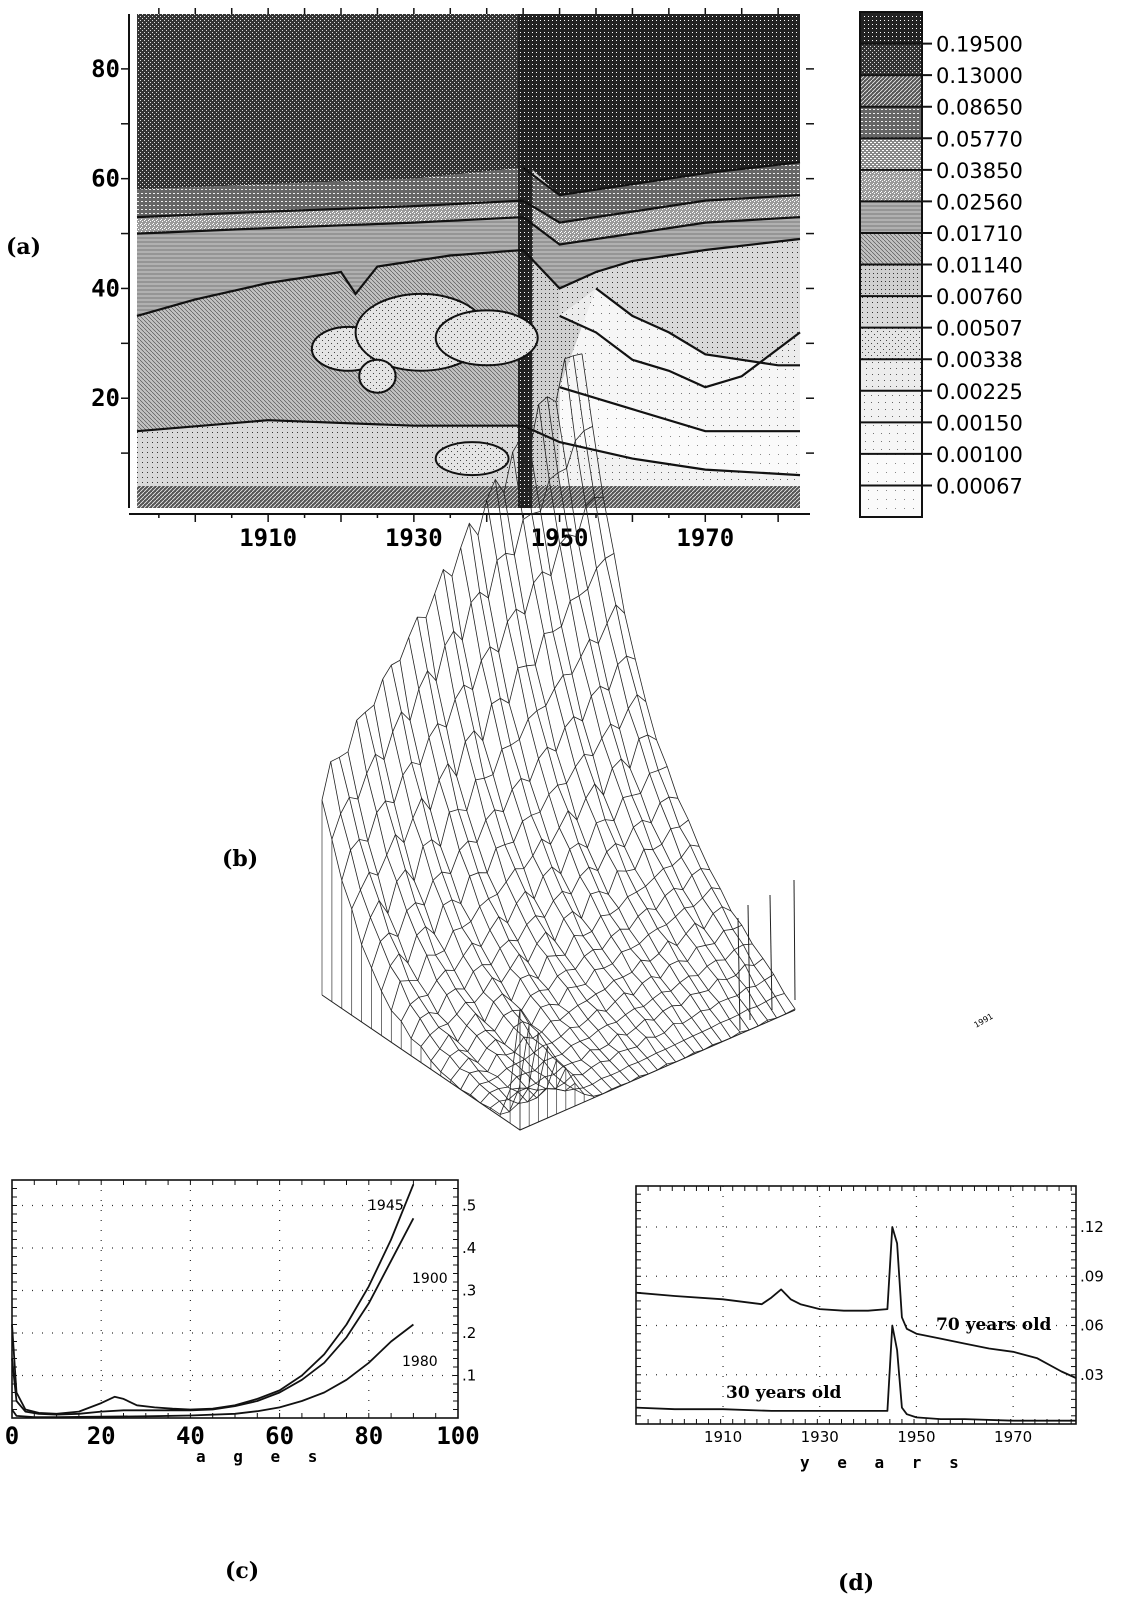 The image size is (1134, 1600). Describe the element at coordinates (469, 1291) in the screenshot. I see `ages-chart-y-tick-label: .3` at that location.